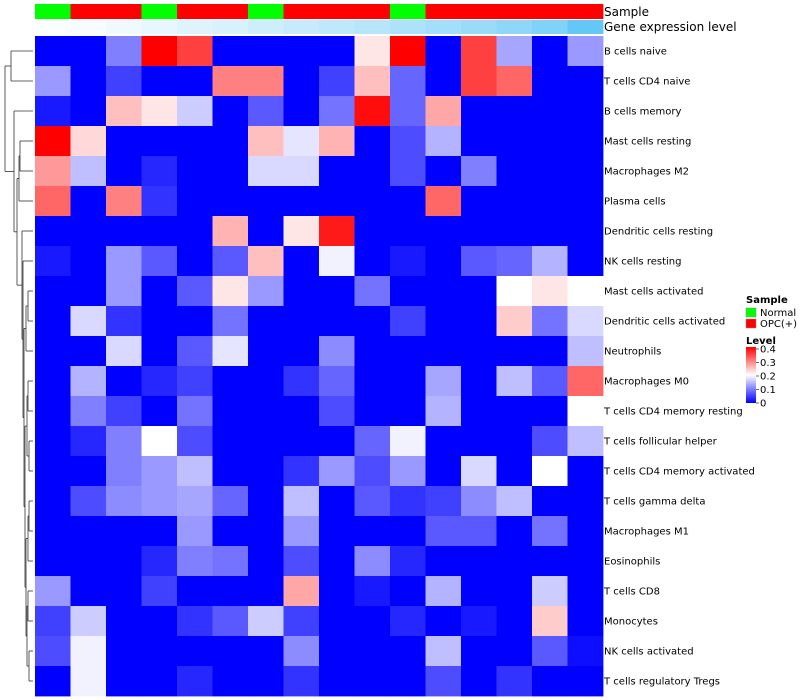 Image resolution: width=800 pixels, height=700 pixels. I want to click on row-label: Mast cells resting, so click(647, 142).